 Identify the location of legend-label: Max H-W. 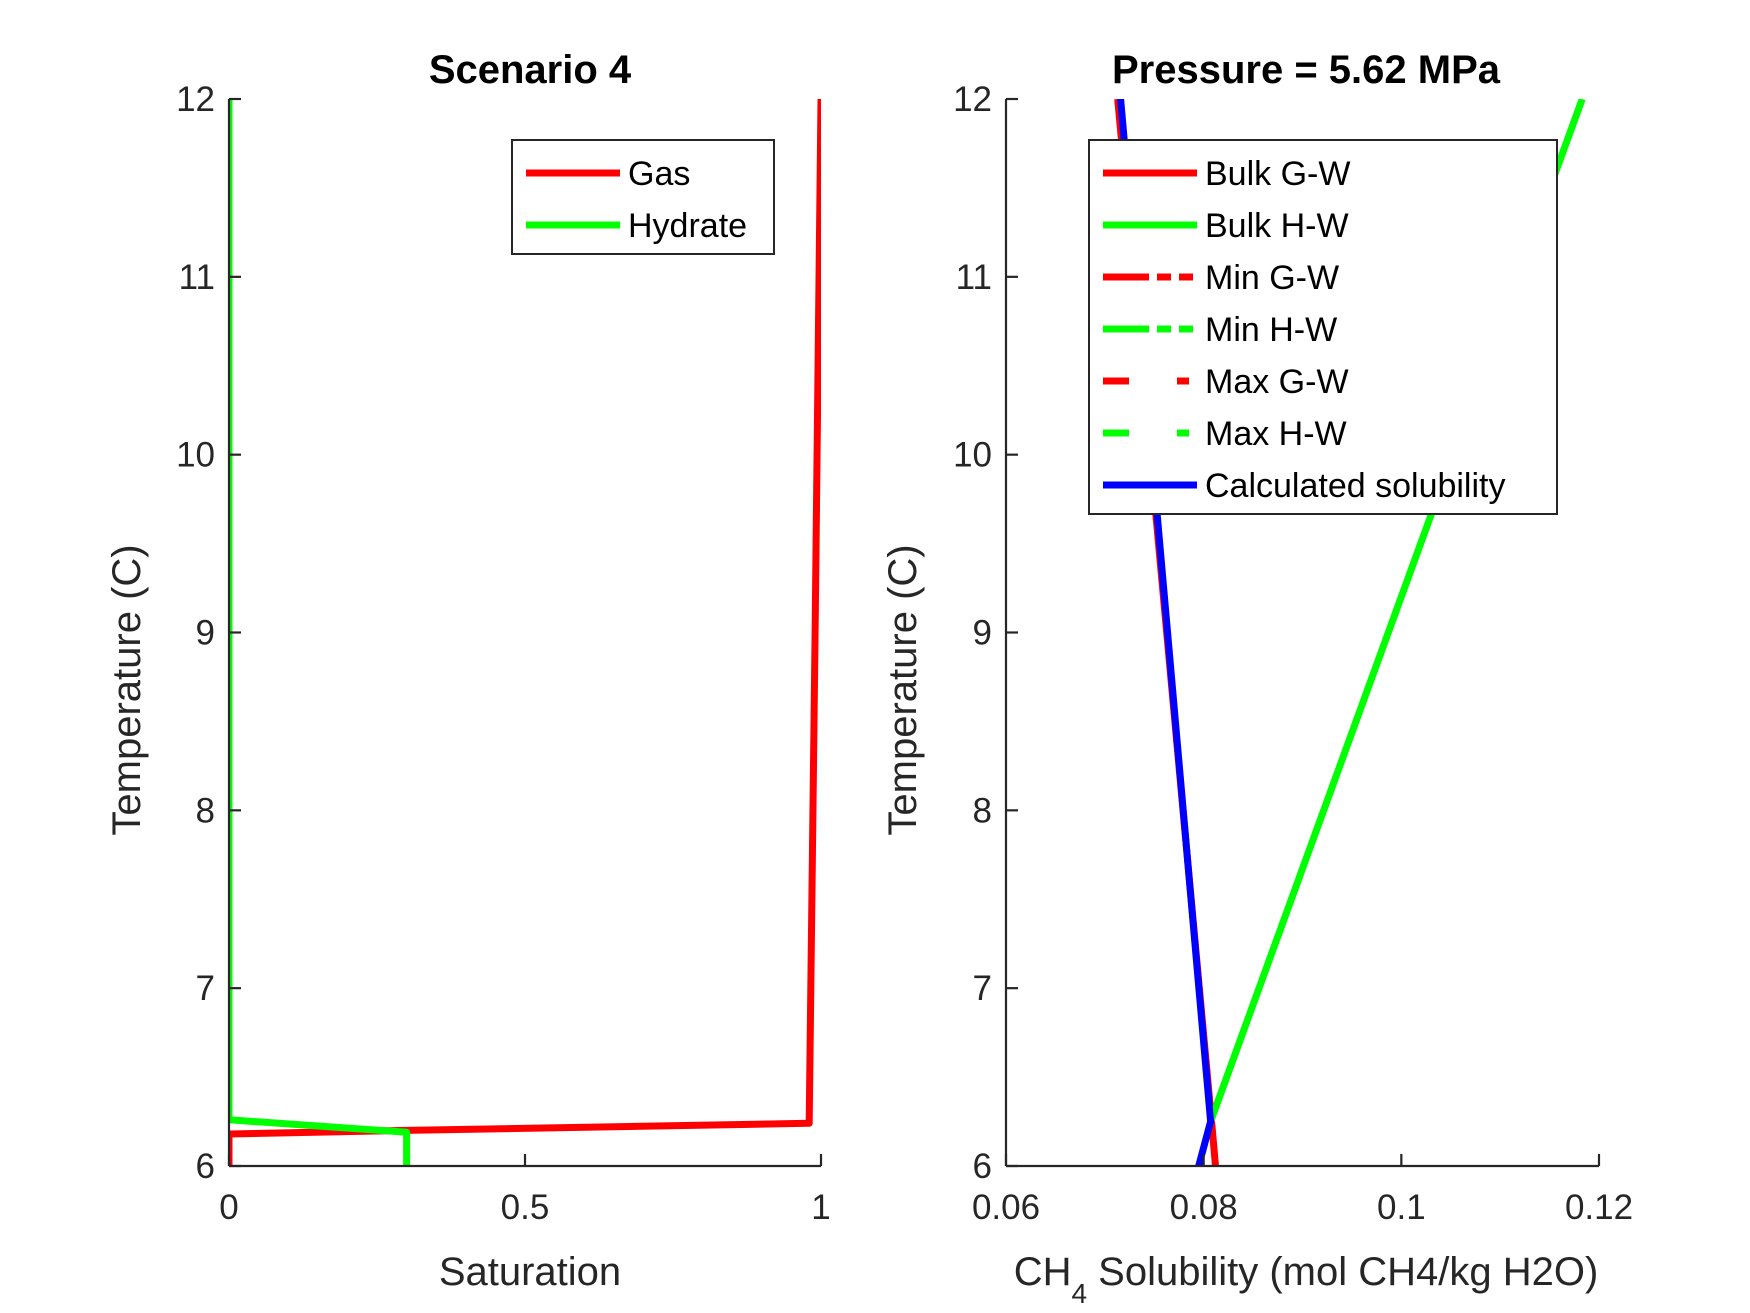
(1276, 434).